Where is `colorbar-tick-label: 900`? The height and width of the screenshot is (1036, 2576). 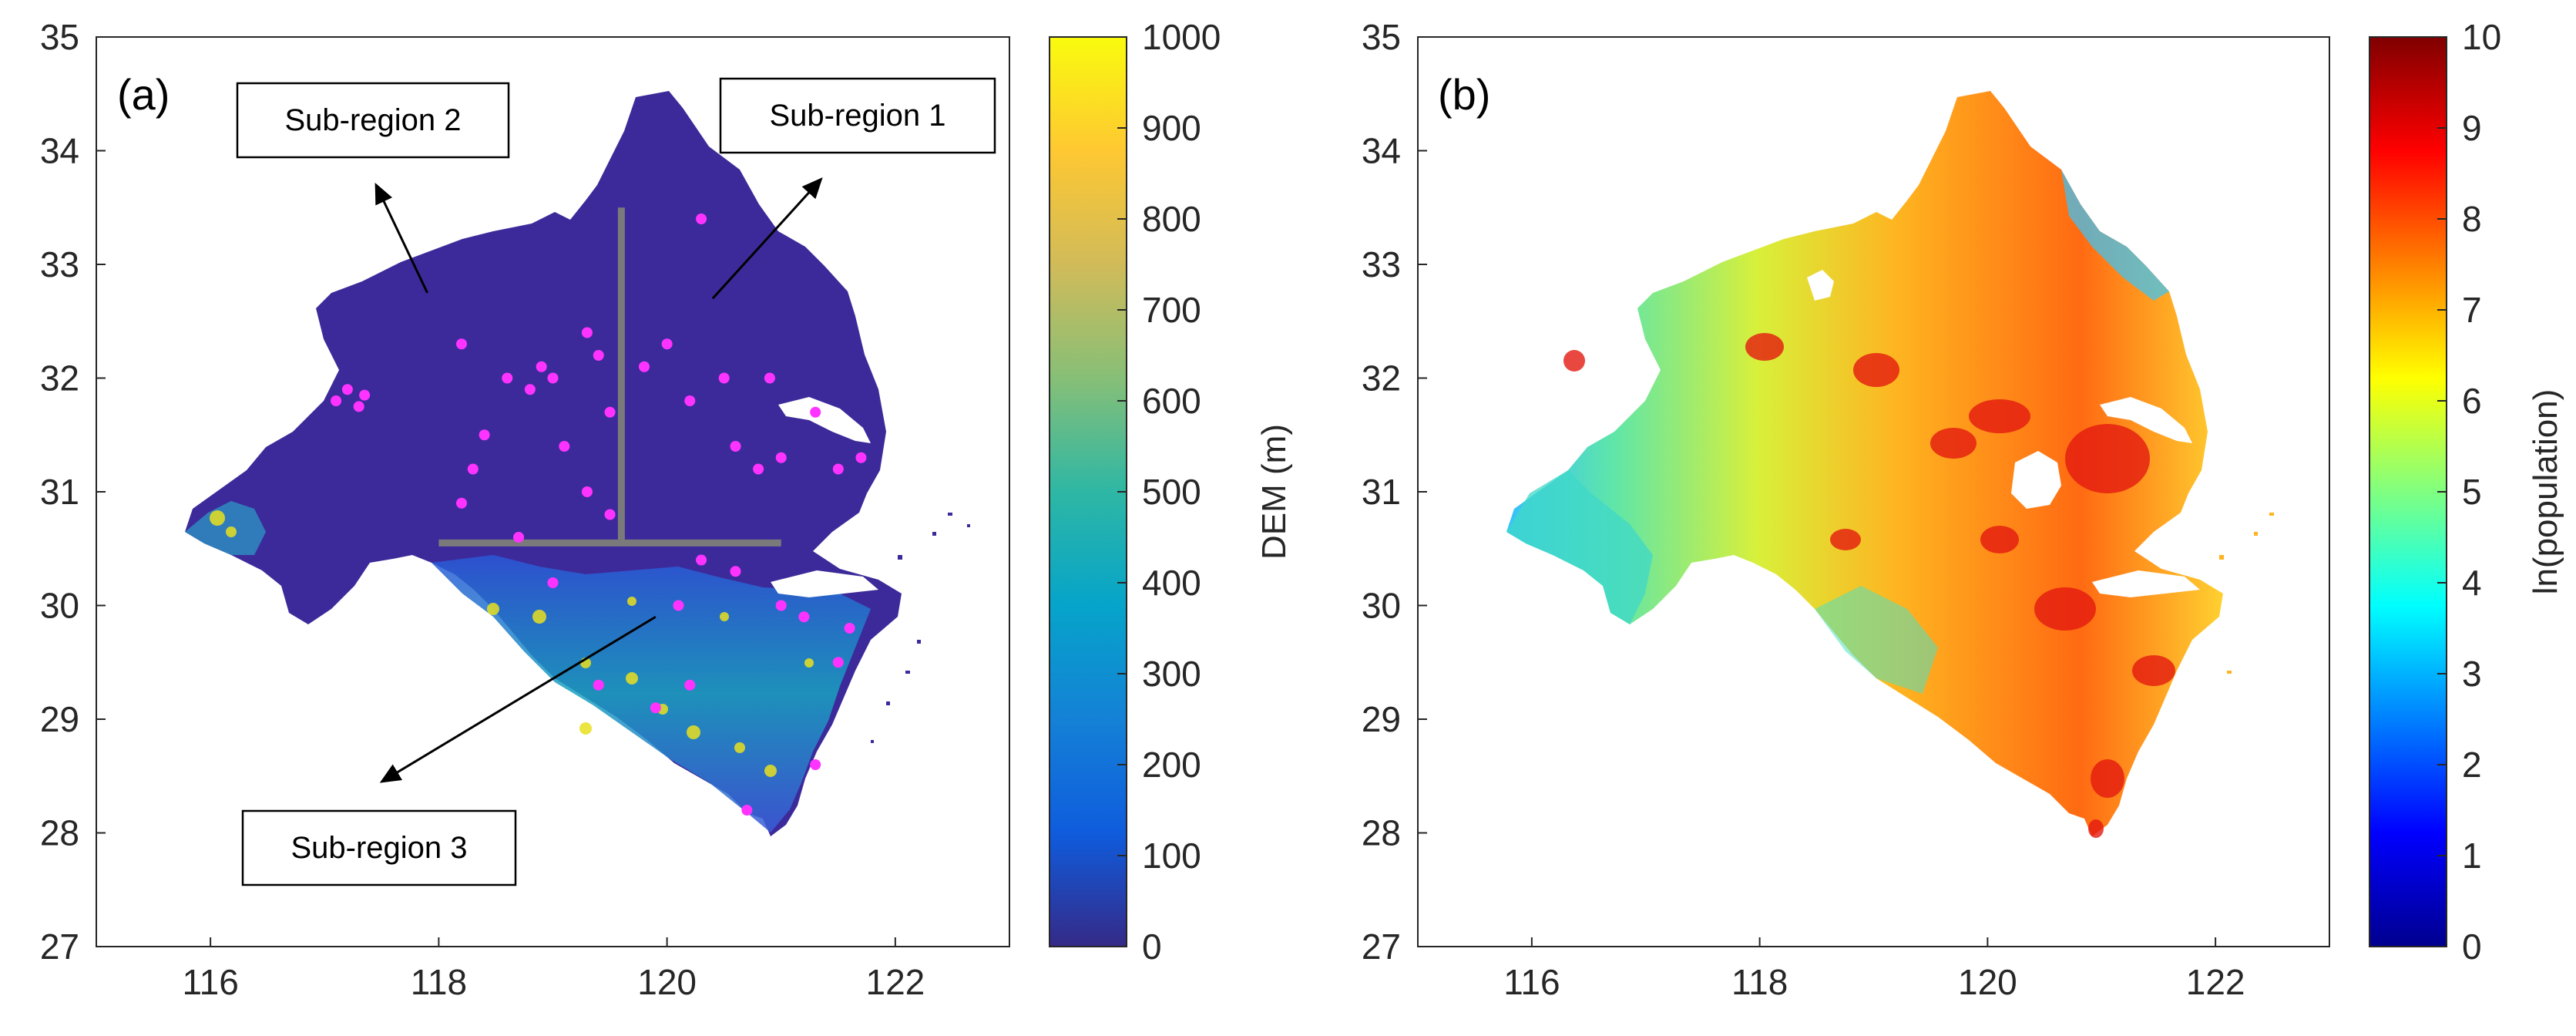 colorbar-tick-label: 900 is located at coordinates (1171, 128).